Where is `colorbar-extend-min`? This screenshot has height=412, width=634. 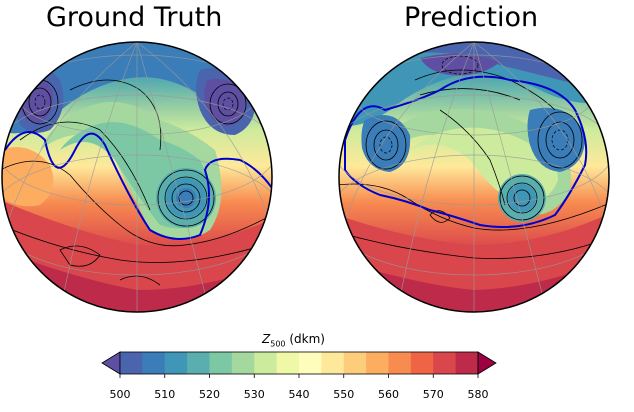 colorbar-extend-min is located at coordinates (111, 363).